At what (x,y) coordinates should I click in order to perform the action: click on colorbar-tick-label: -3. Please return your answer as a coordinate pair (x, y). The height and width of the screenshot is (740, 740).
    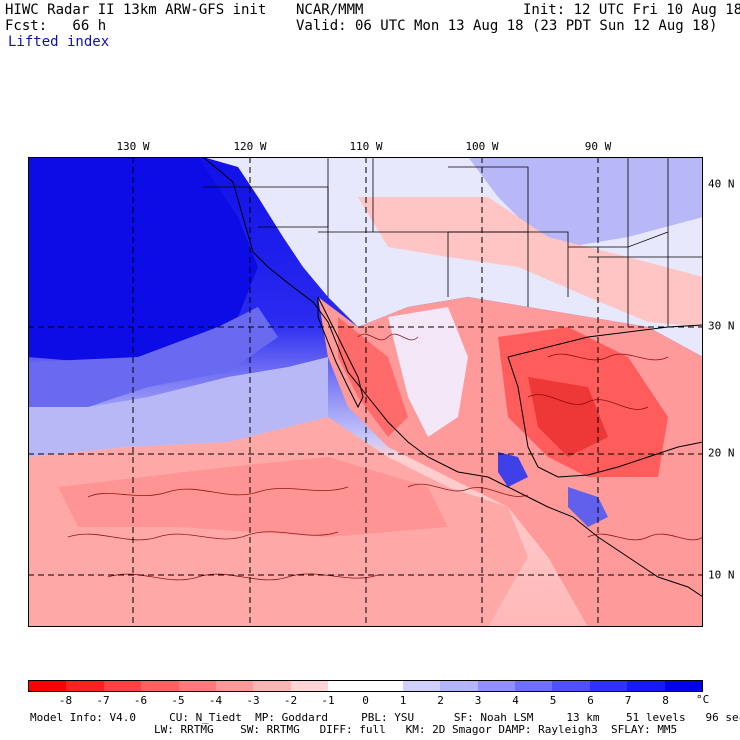
    Looking at the image, I should click on (253, 700).